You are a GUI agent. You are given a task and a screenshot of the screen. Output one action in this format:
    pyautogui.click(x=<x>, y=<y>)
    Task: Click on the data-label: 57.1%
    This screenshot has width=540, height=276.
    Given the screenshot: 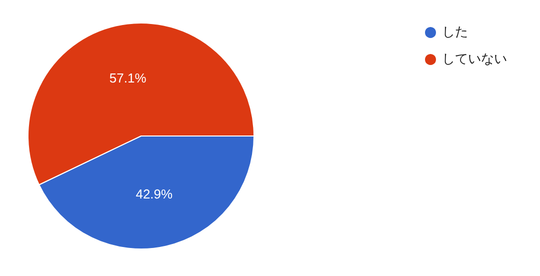 What is the action you would take?
    pyautogui.click(x=128, y=78)
    